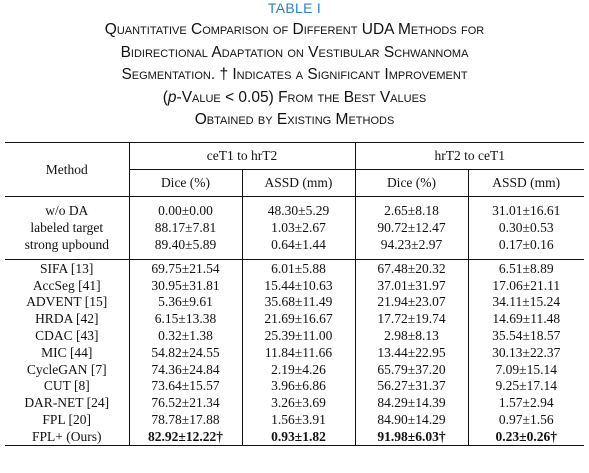 This screenshot has width=589, height=473. What do you see at coordinates (298, 319) in the screenshot?
I see `value-cell: 21.69±16.67` at bounding box center [298, 319].